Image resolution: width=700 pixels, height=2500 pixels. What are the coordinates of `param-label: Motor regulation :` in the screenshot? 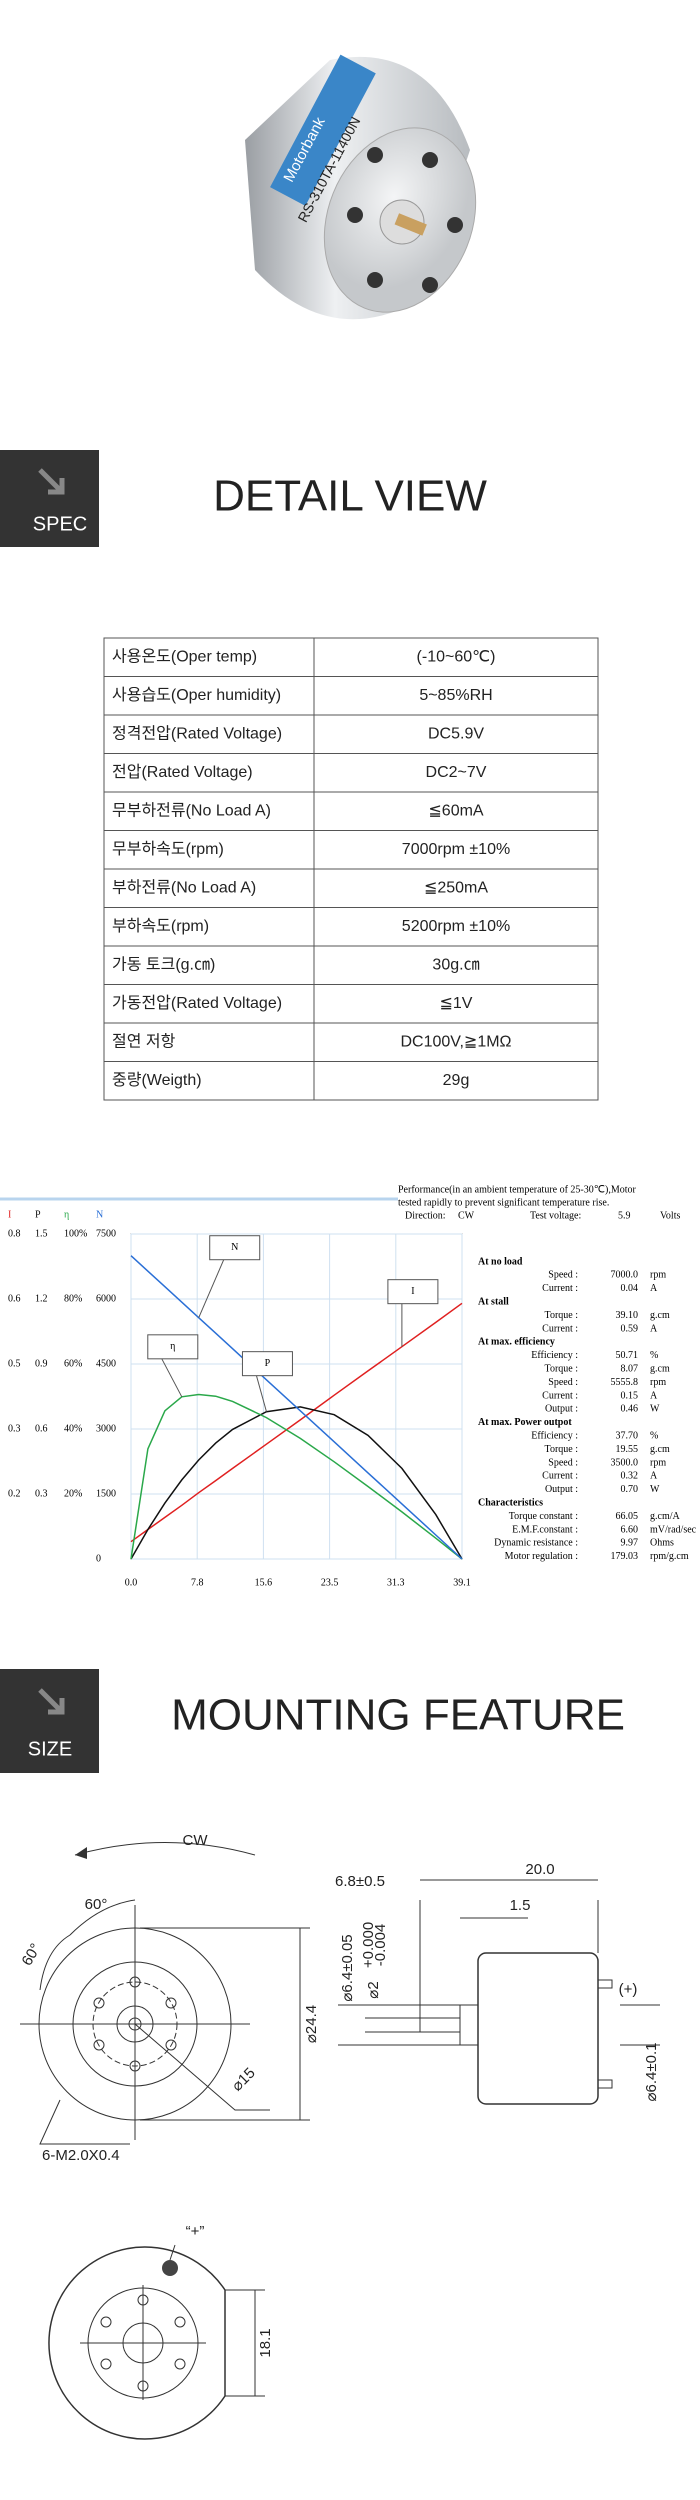 It's located at (541, 1556).